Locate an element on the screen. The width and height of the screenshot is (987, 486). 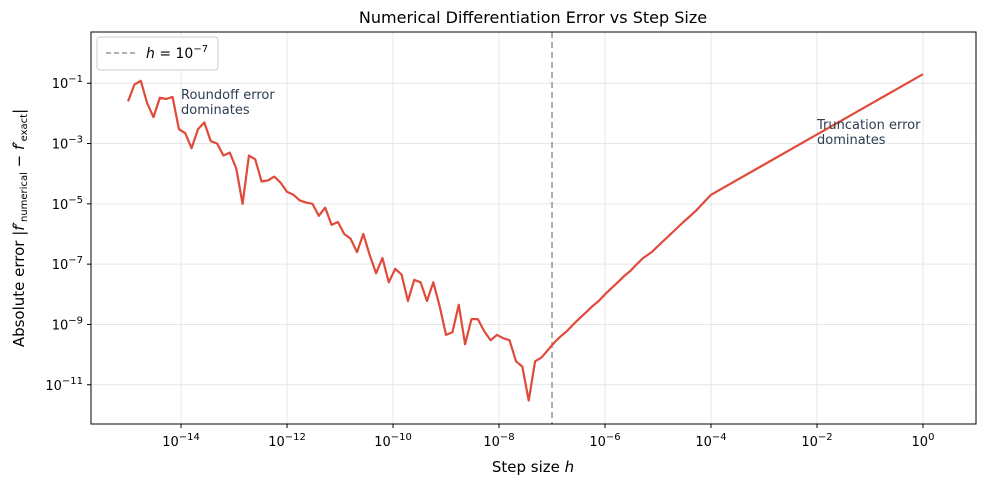
x-tick-label: 10⁰ is located at coordinates (923, 441).